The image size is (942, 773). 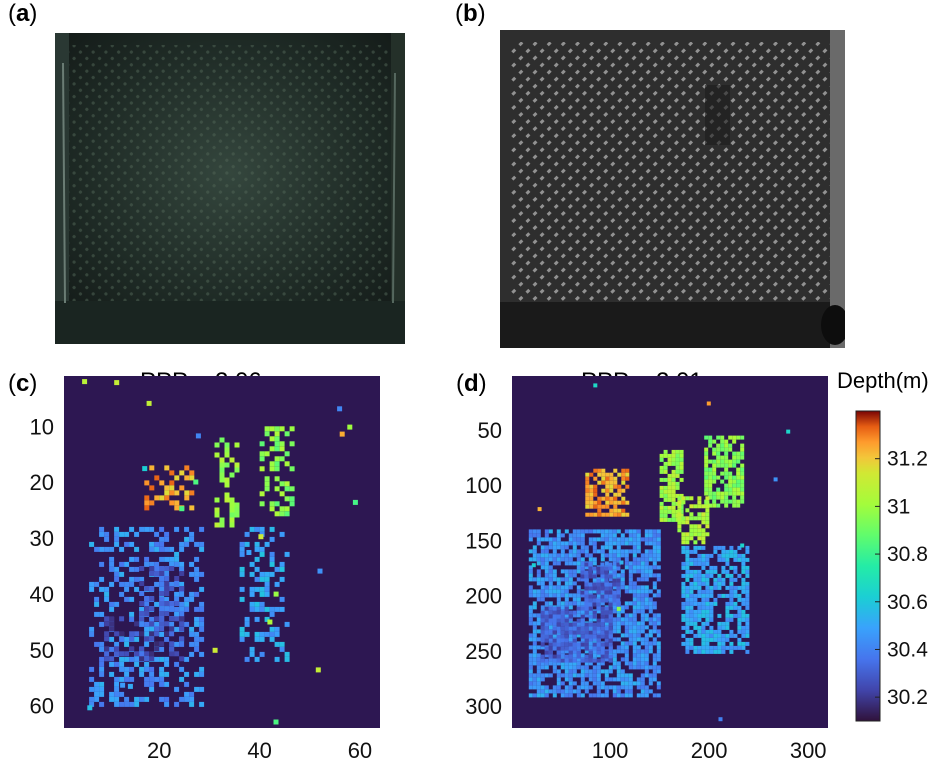 What do you see at coordinates (907, 649) in the screenshot?
I see `colorbar-tick-label: 30.4` at bounding box center [907, 649].